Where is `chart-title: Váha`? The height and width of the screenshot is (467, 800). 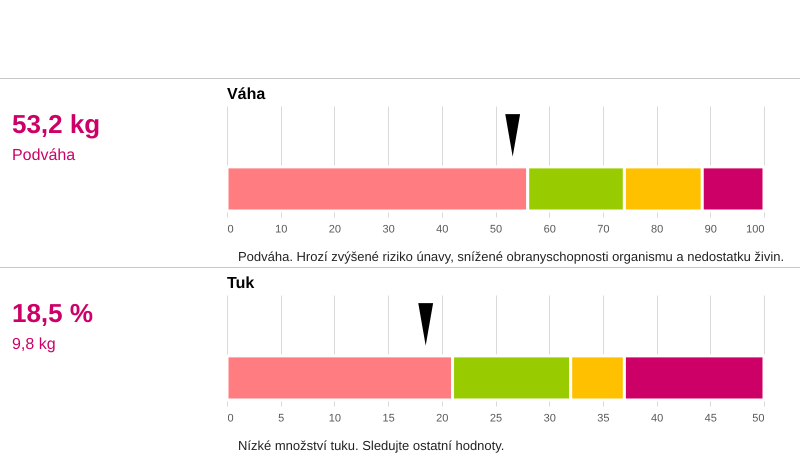 chart-title: Váha is located at coordinates (246, 94).